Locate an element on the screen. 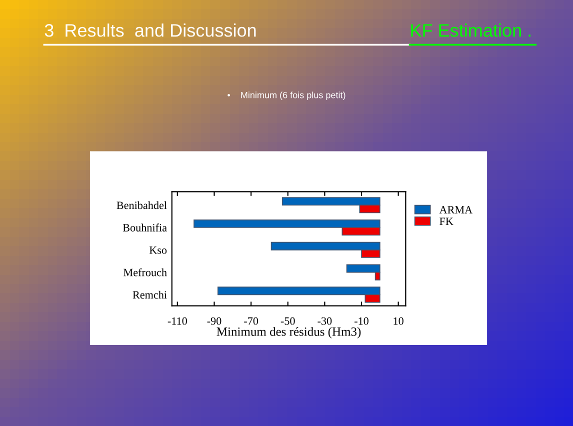 The width and height of the screenshot is (573, 426). x-tick-label: 10 is located at coordinates (399, 321).